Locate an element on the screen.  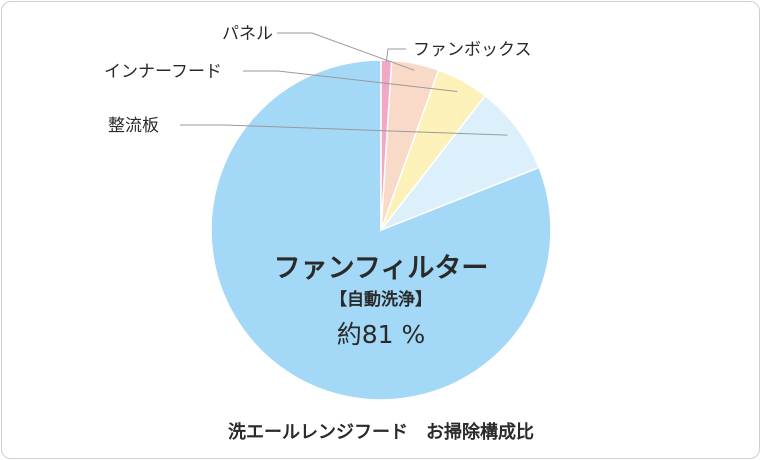
slice-label-panel: パネル is located at coordinates (247, 34).